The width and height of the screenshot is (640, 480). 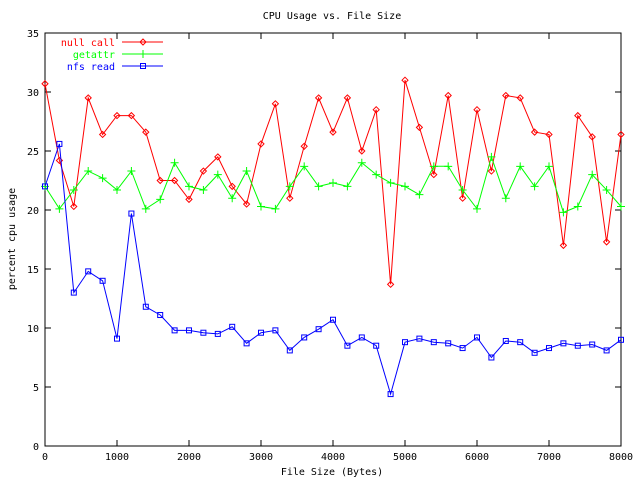 What do you see at coordinates (333, 457) in the screenshot?
I see `x-tick-label: 4000` at bounding box center [333, 457].